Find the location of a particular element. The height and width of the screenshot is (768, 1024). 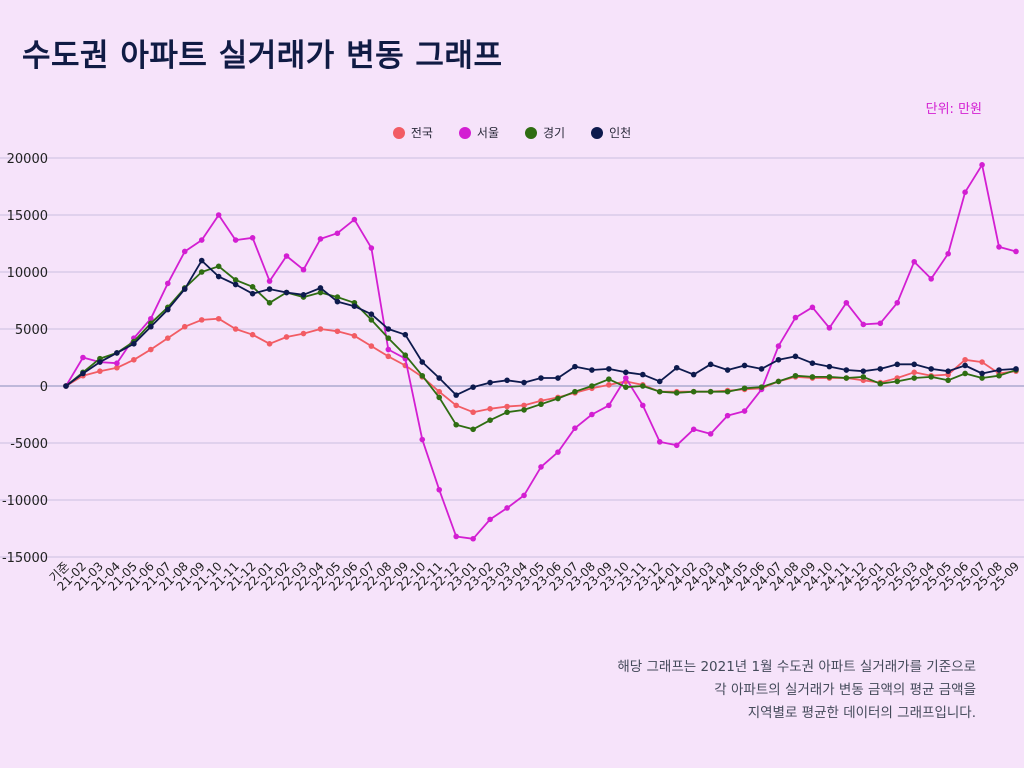

page-title: 수도권 아파트 실거래가 변동 그래프 is located at coordinates (262, 56).